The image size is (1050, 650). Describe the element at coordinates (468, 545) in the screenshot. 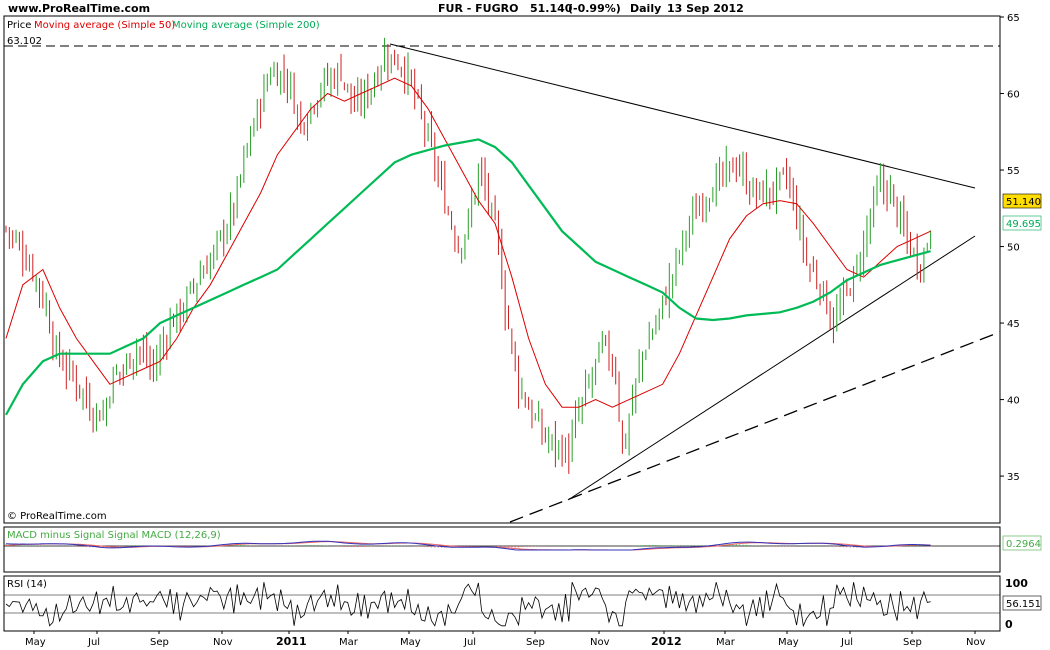

I see `macd-line` at that location.